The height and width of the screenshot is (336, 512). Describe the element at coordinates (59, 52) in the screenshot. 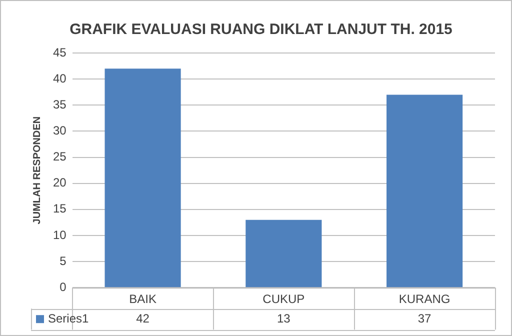

I see `y-tick-label: 45` at that location.